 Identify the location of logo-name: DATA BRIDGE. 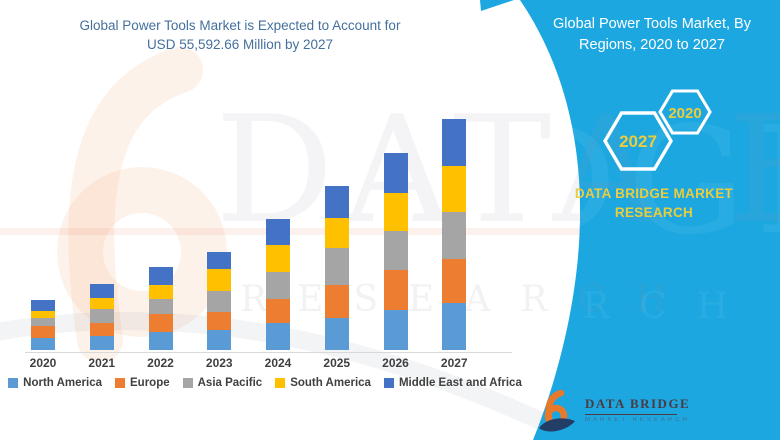
(638, 403).